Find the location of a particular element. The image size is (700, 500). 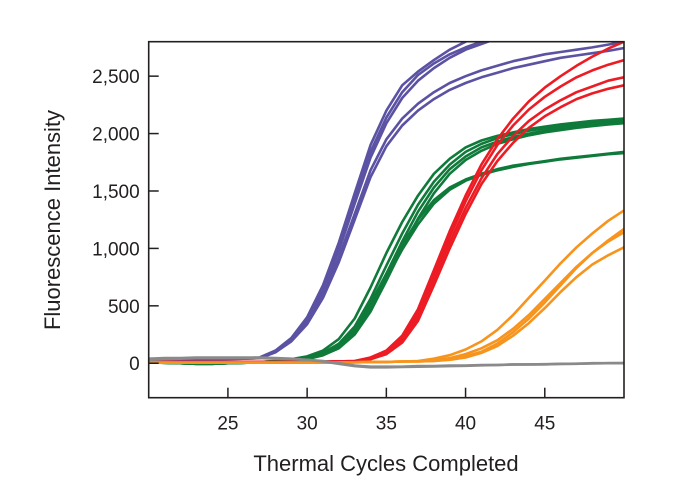

y-tick-label: 2,500 is located at coordinates (116, 77).